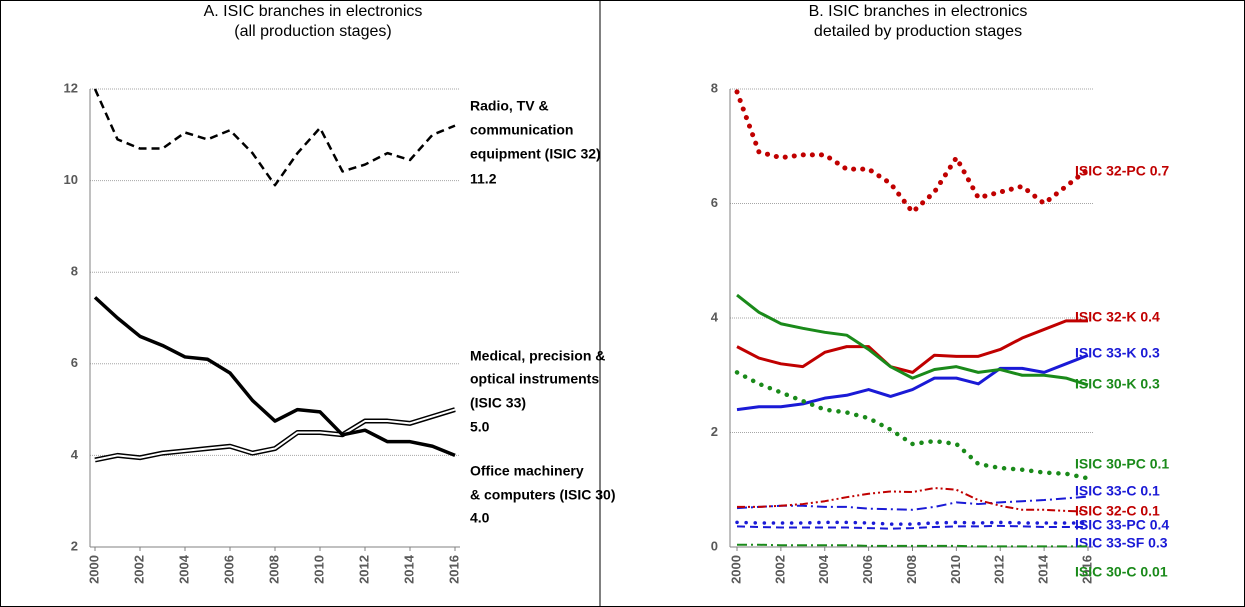  What do you see at coordinates (521, 130) in the screenshot?
I see `series-label: communication` at bounding box center [521, 130].